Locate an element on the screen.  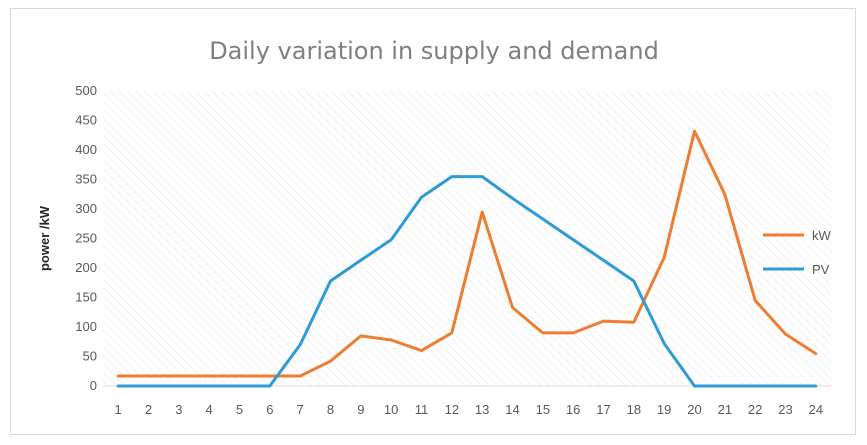
x-tick-label: 15 is located at coordinates (543, 409).